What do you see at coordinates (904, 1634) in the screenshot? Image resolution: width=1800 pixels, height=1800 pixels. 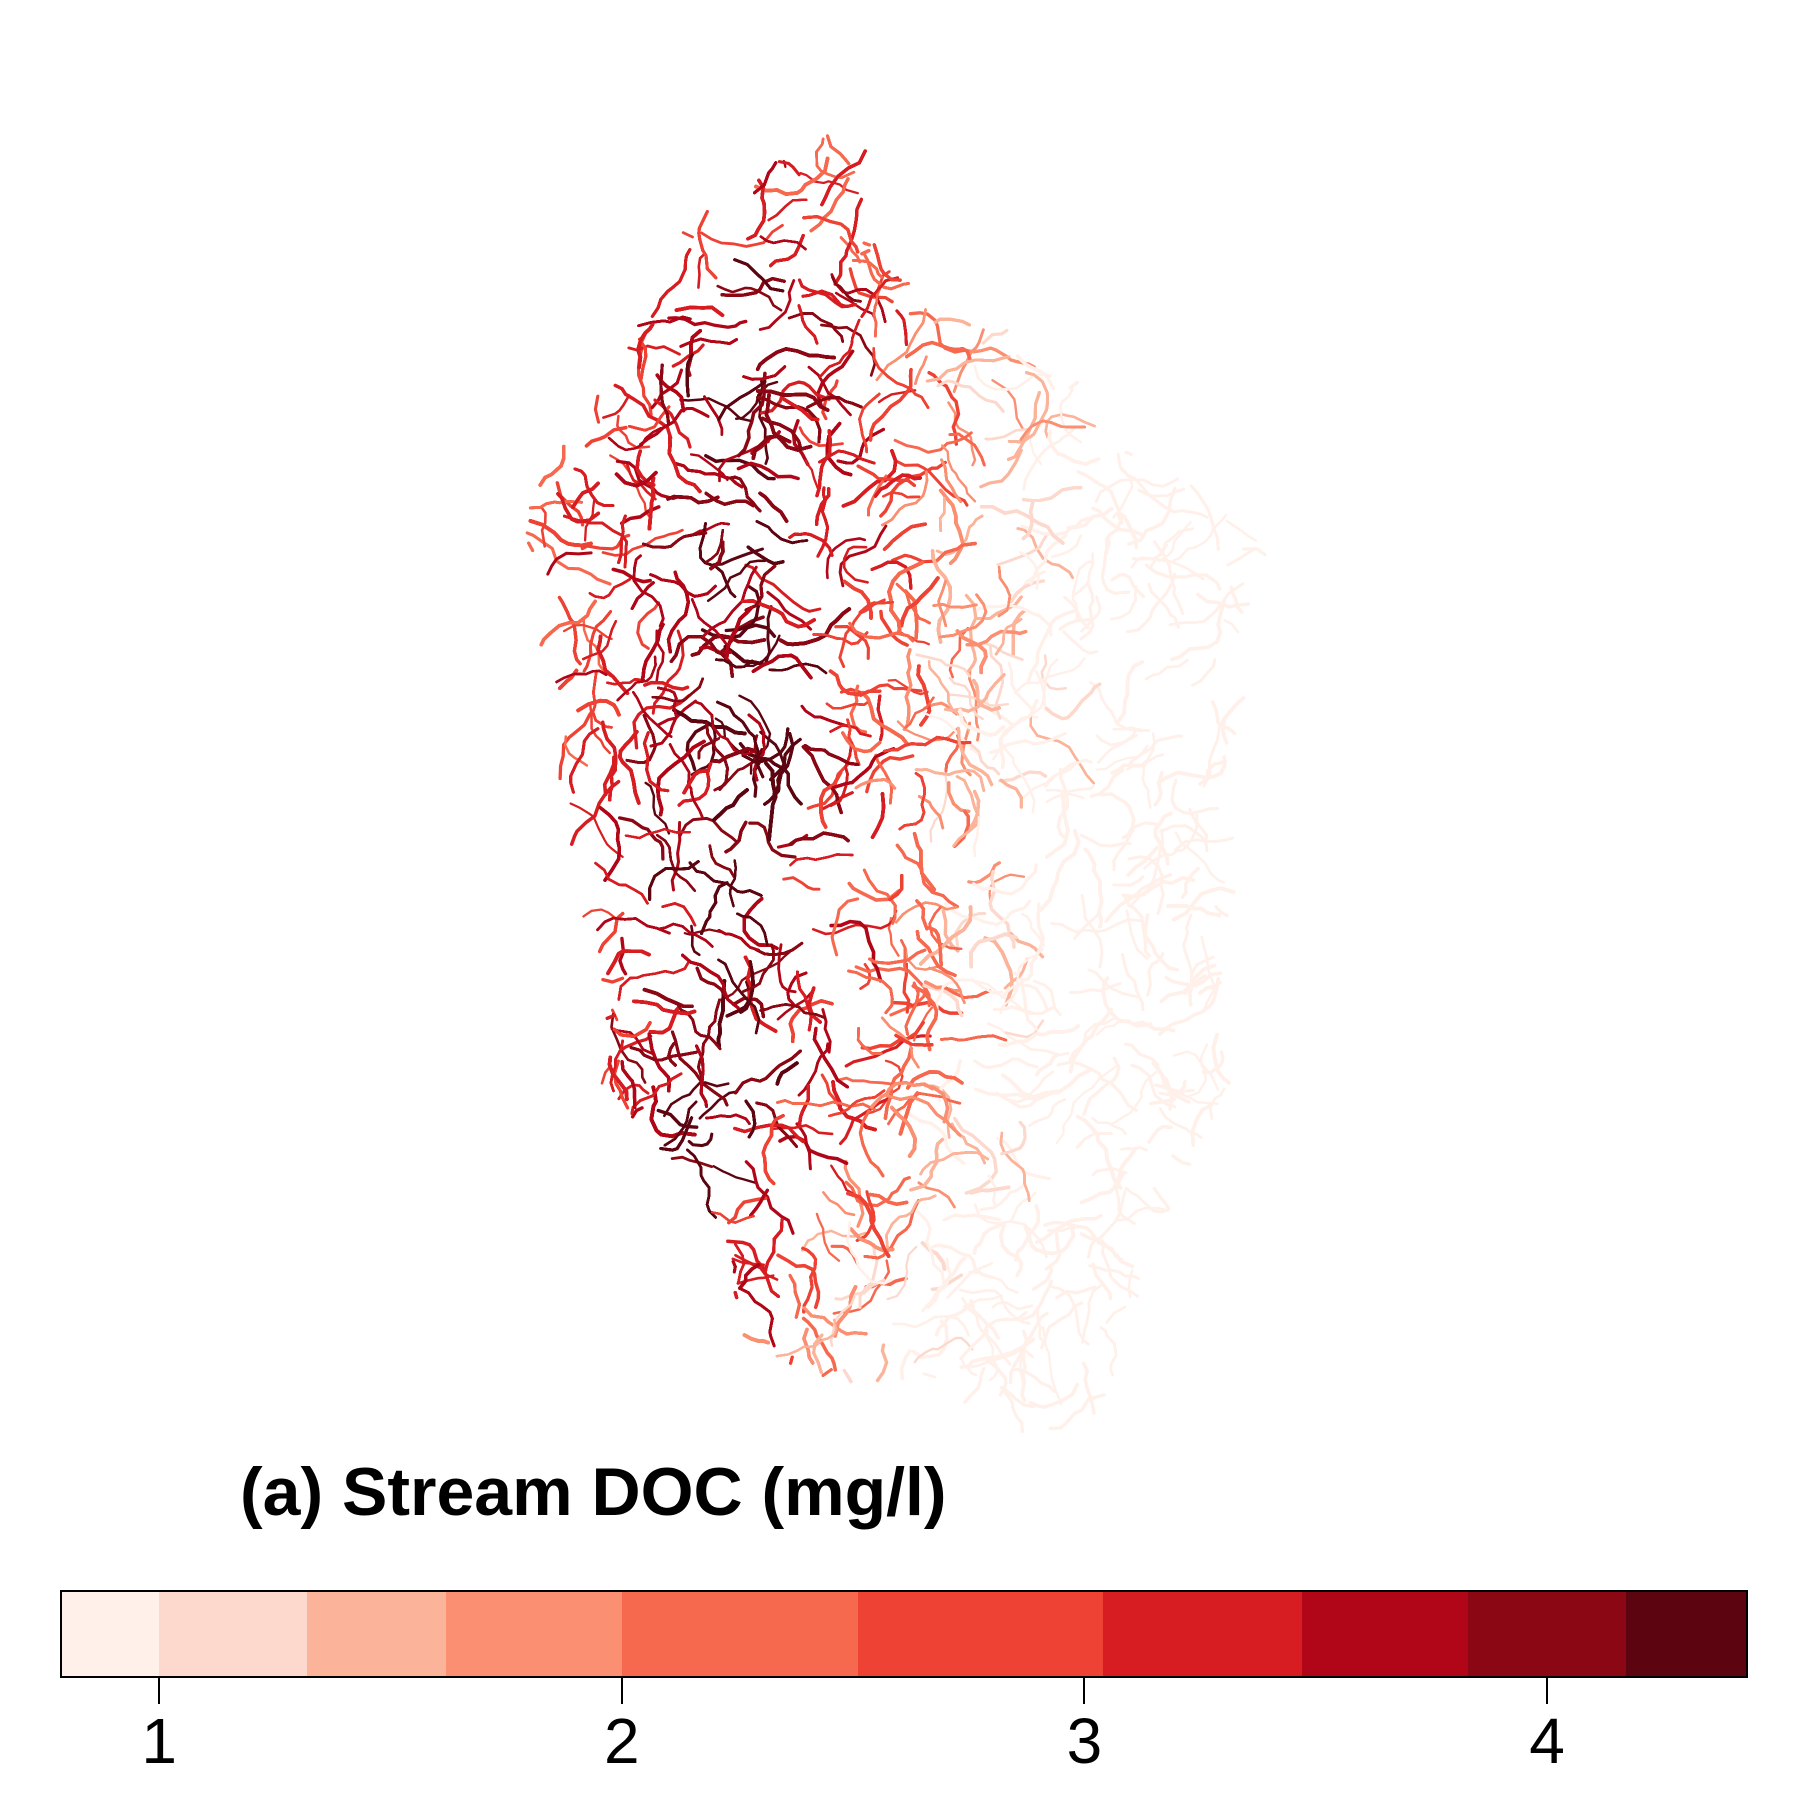 I see `color-legend` at bounding box center [904, 1634].